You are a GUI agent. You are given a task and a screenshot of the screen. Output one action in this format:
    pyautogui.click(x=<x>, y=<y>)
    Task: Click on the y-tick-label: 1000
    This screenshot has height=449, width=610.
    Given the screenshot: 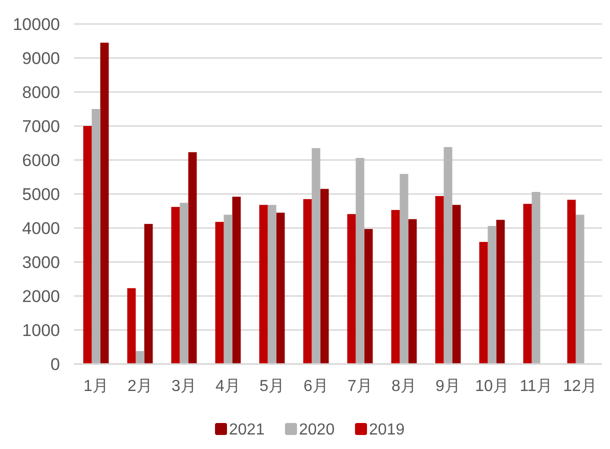 What is the action you would take?
    pyautogui.click(x=41, y=330)
    